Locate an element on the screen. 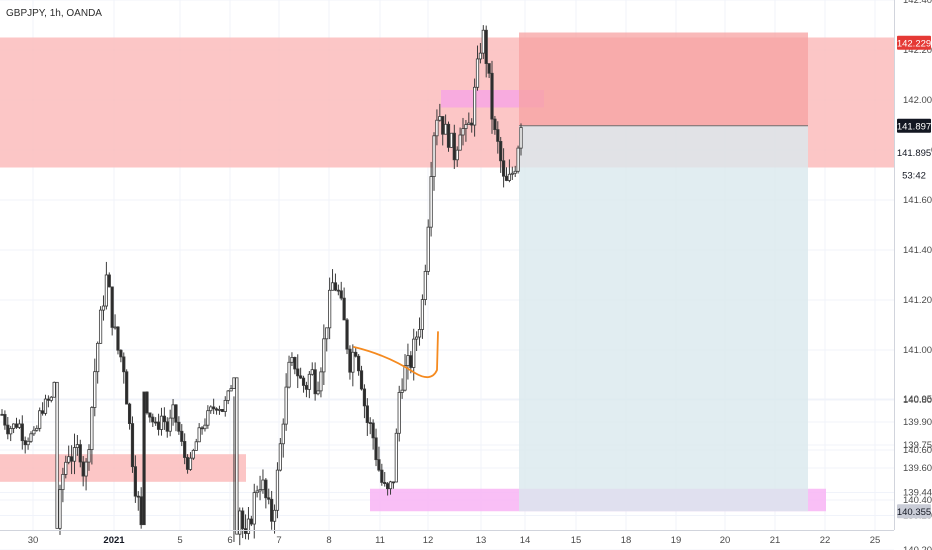  x-tick-label: 22 is located at coordinates (825, 540).